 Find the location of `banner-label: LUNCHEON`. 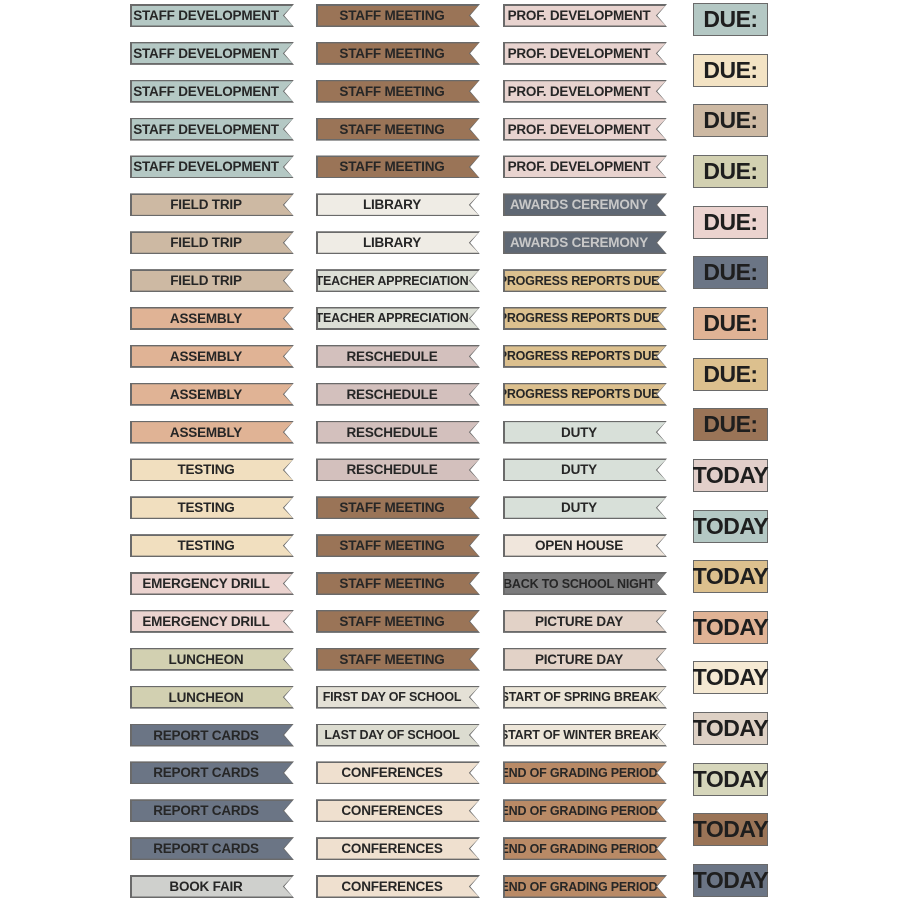

banner-label: LUNCHEON is located at coordinates (212, 659).